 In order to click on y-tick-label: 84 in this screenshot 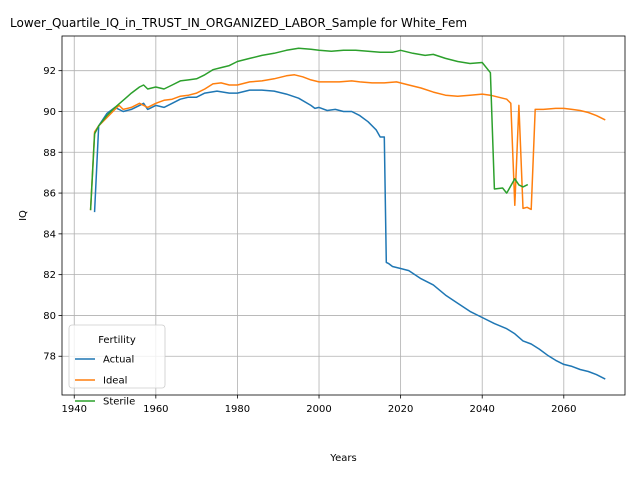, I will do `click(49, 234)`.